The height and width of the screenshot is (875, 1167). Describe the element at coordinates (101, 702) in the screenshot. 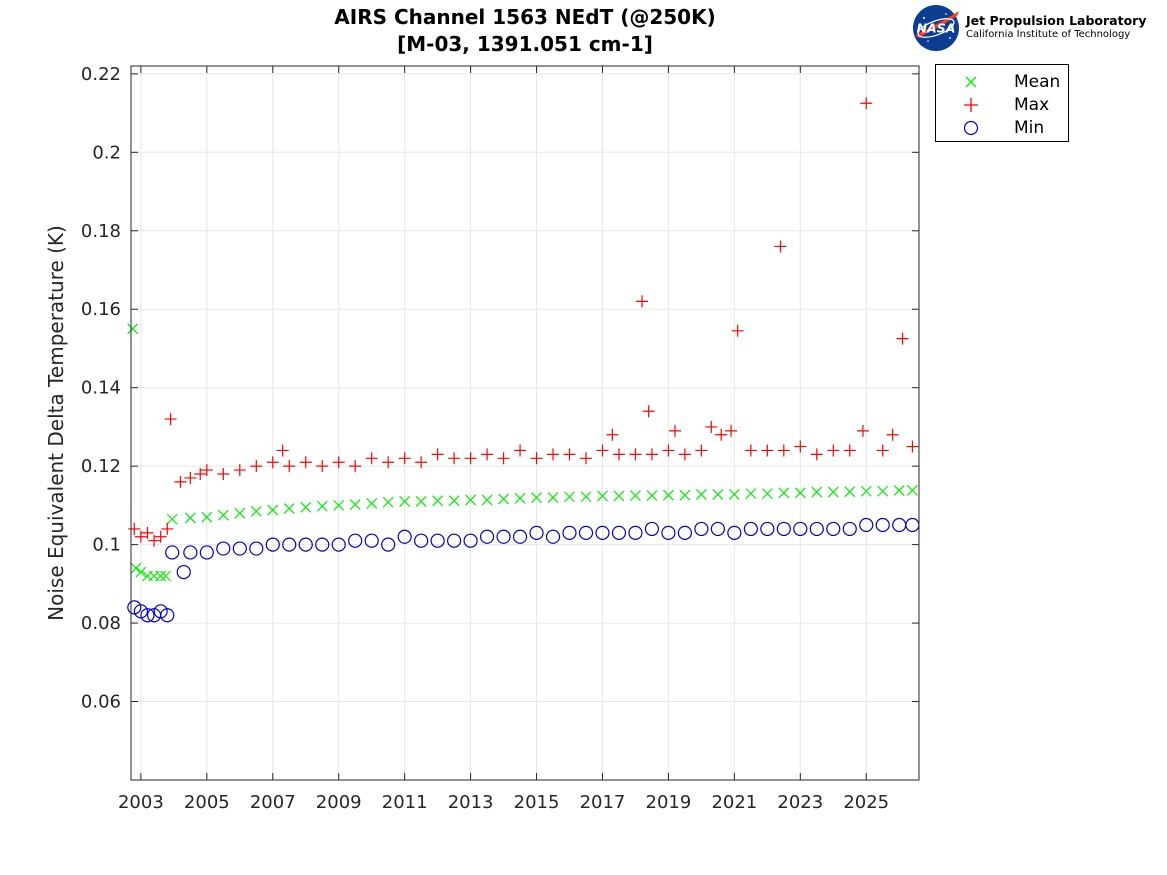

I see `y-tick-label: 0.06` at that location.